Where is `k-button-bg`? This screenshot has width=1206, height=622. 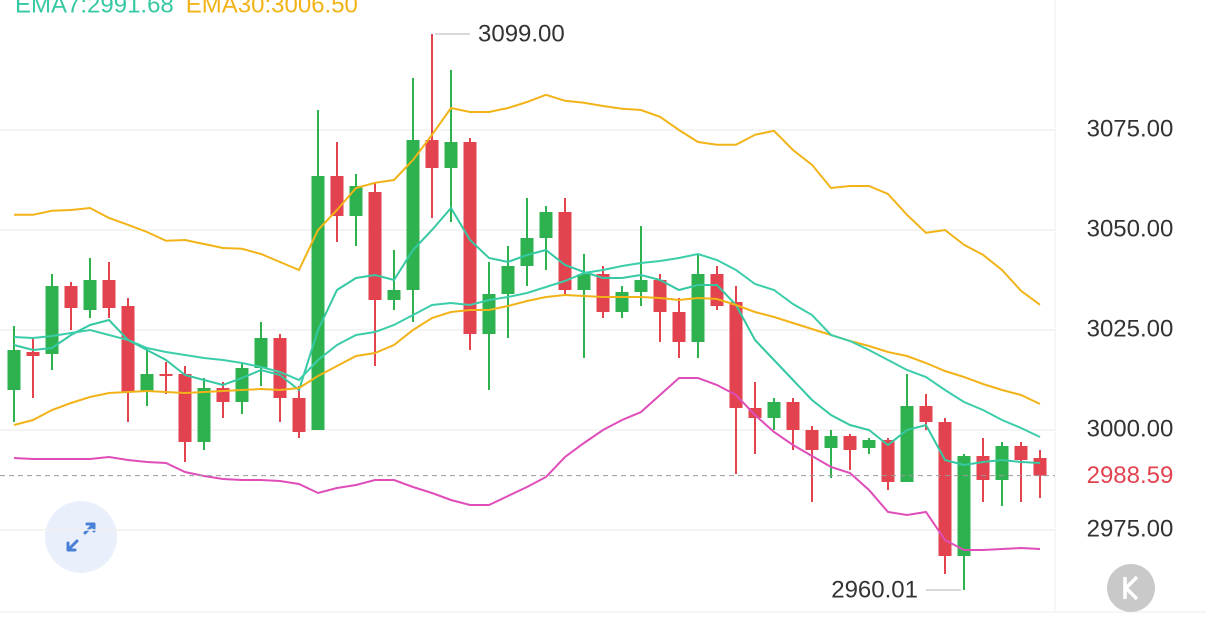
k-button-bg is located at coordinates (1131, 588).